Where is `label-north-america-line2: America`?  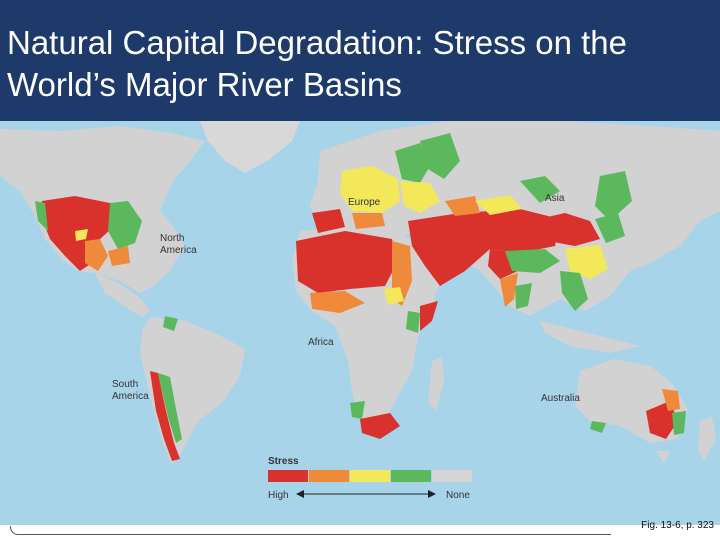 label-north-america-line2: America is located at coordinates (178, 250).